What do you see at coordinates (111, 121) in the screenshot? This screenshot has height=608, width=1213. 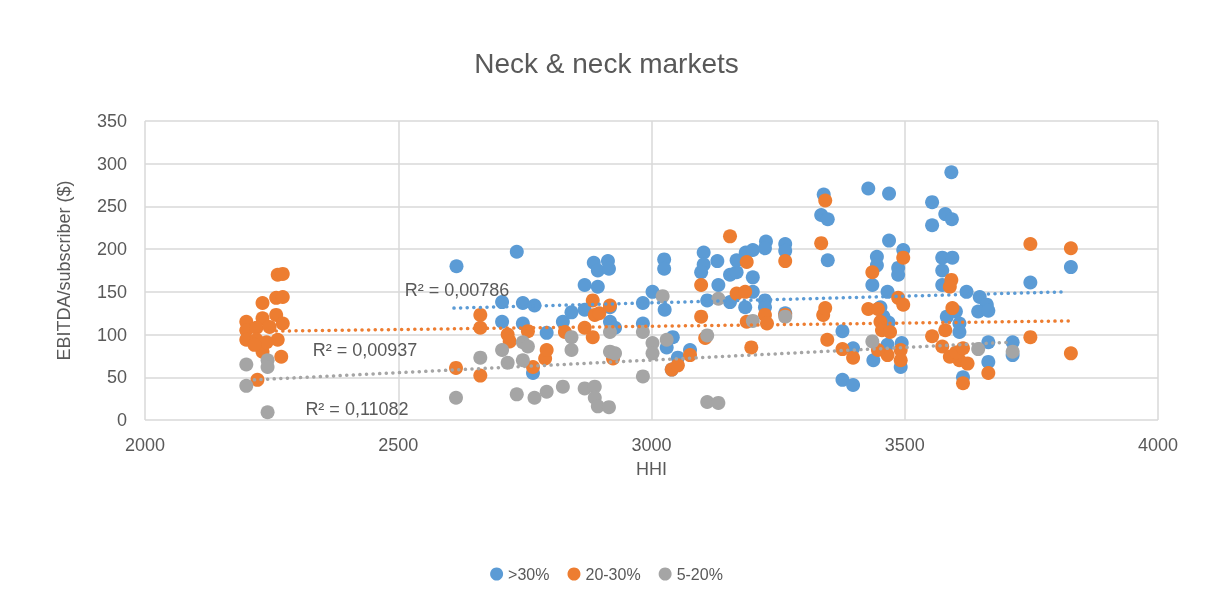 I see `y-tick-label: 350` at bounding box center [111, 121].